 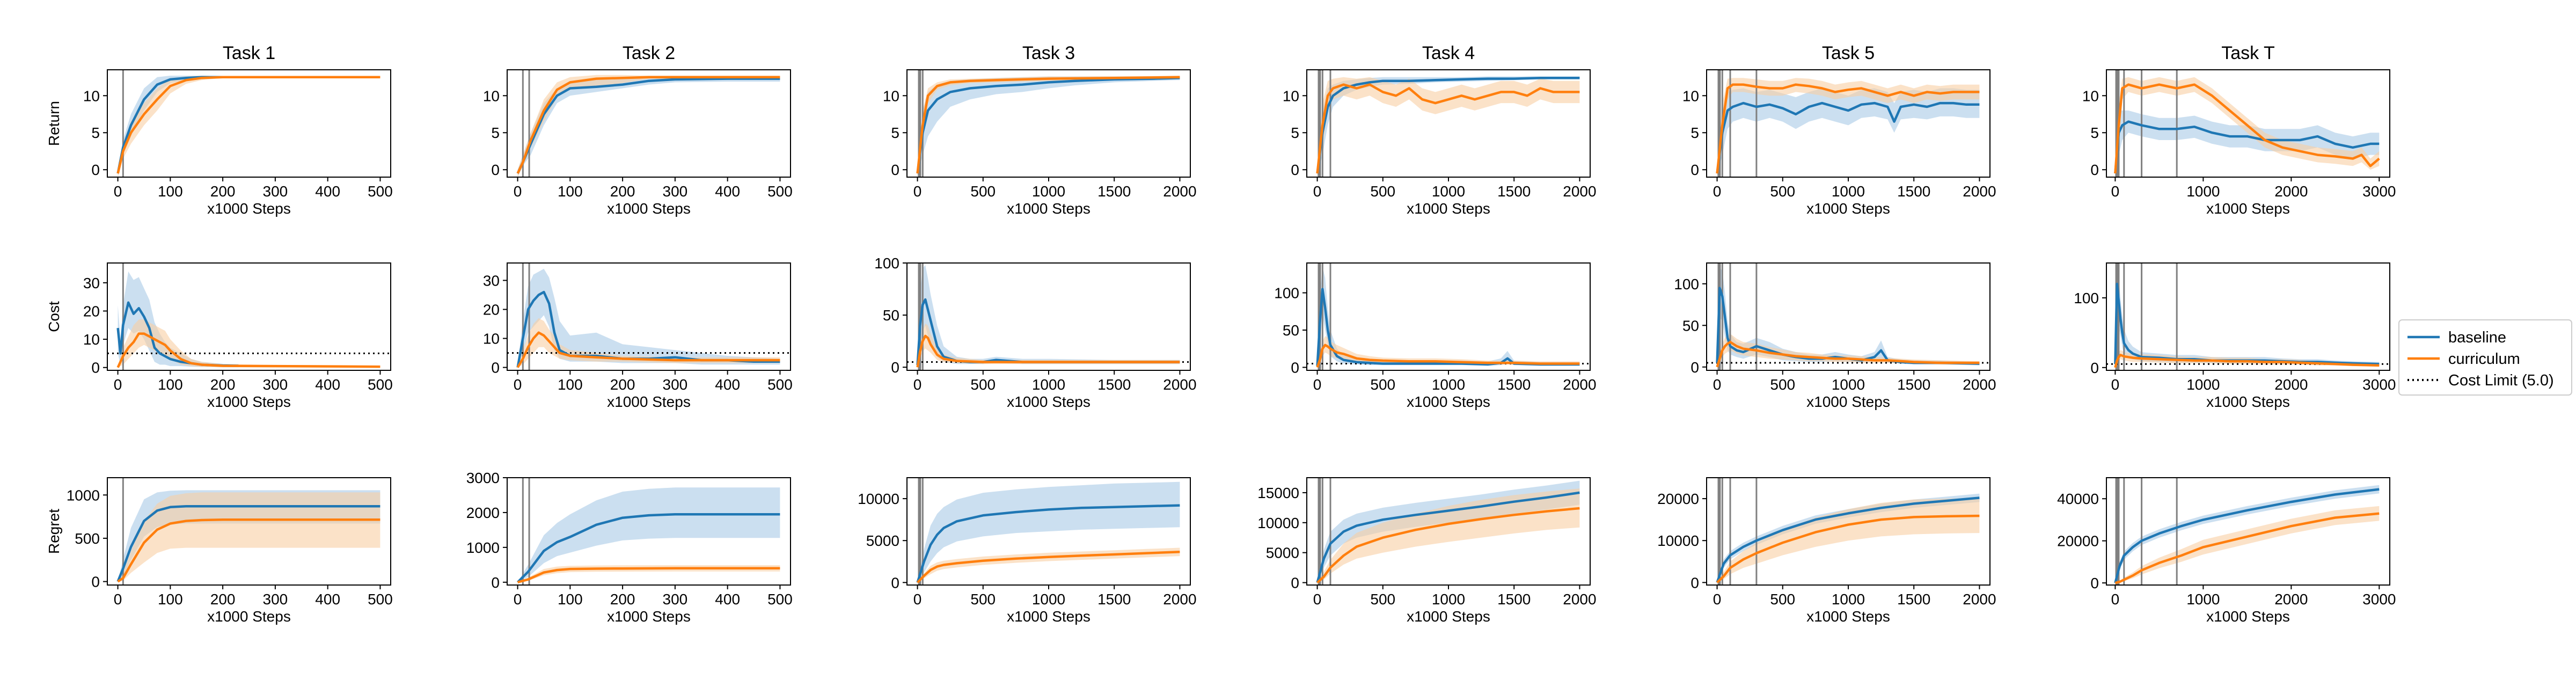 What do you see at coordinates (1048, 53) in the screenshot?
I see `chart-title-3: Task 3` at bounding box center [1048, 53].